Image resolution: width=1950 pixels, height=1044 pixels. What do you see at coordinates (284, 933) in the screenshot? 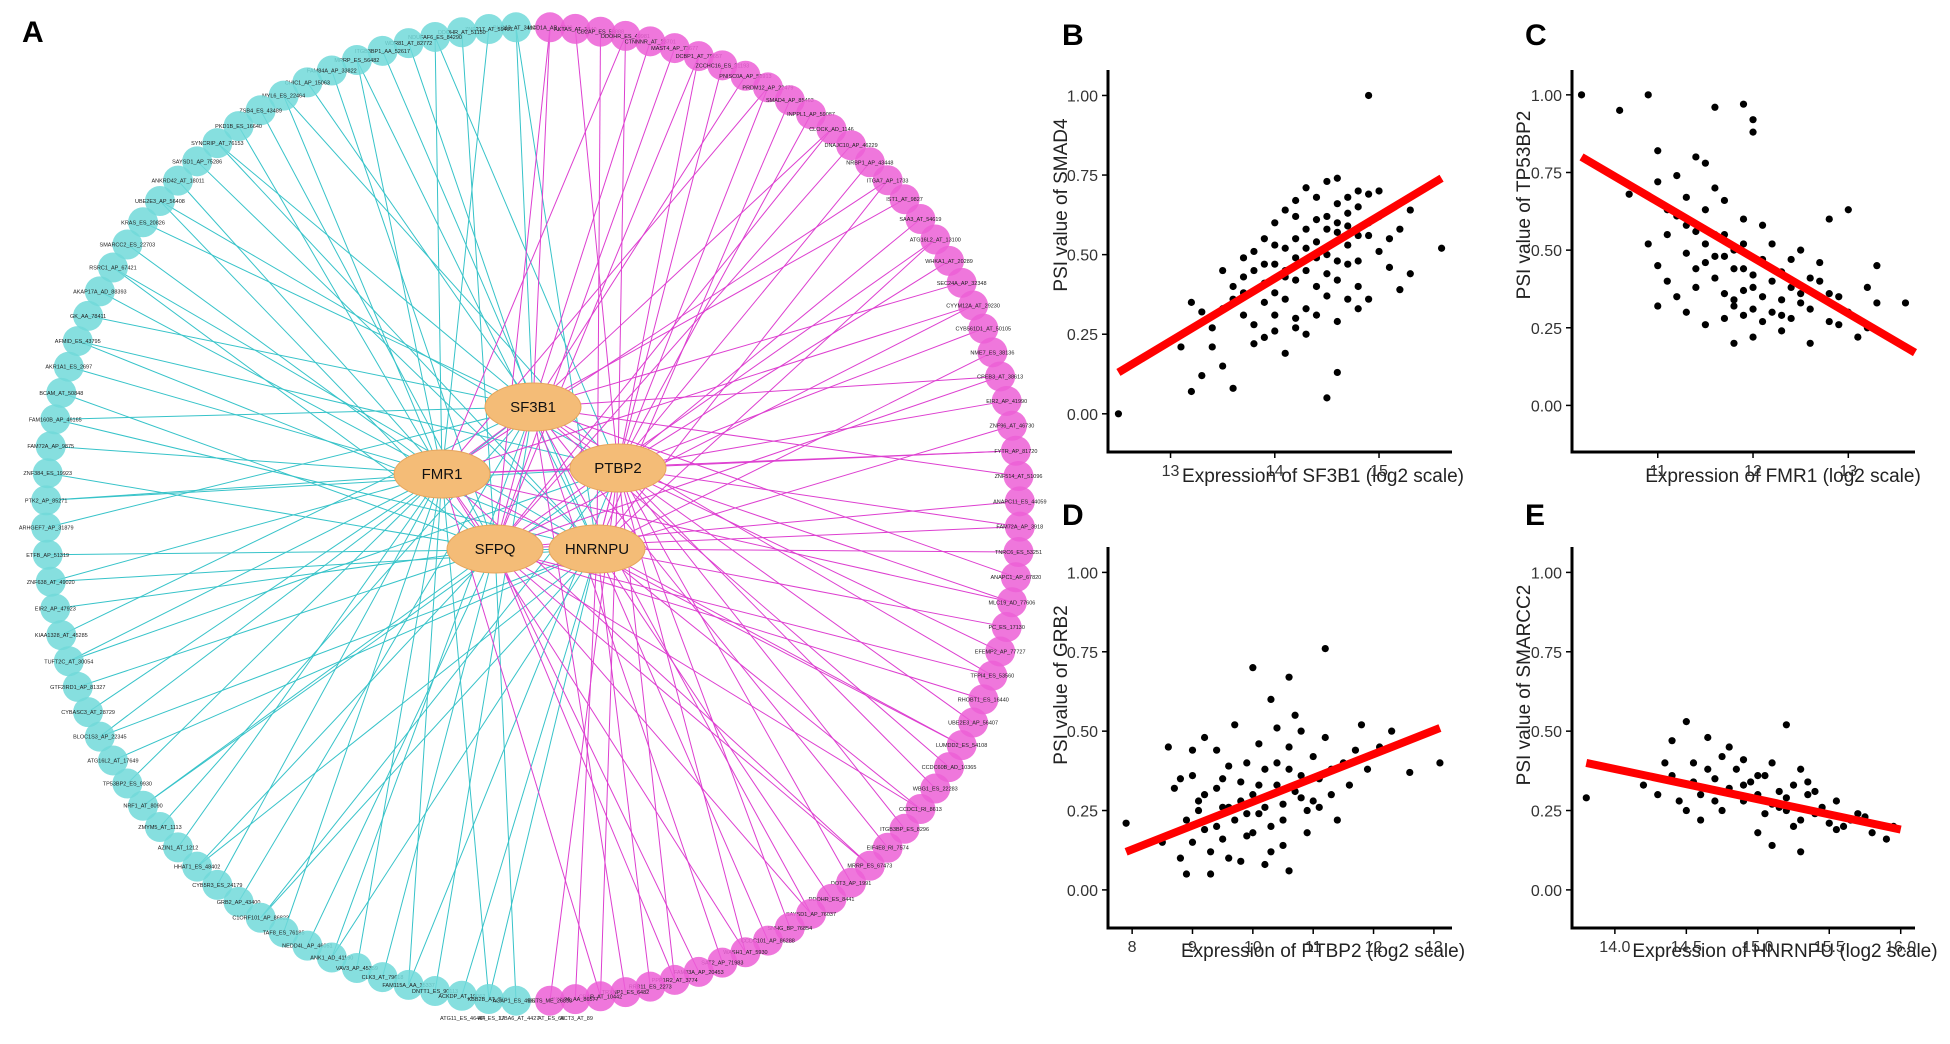
I see `network-node-label: TAF8_ES_76185` at bounding box center [284, 933].